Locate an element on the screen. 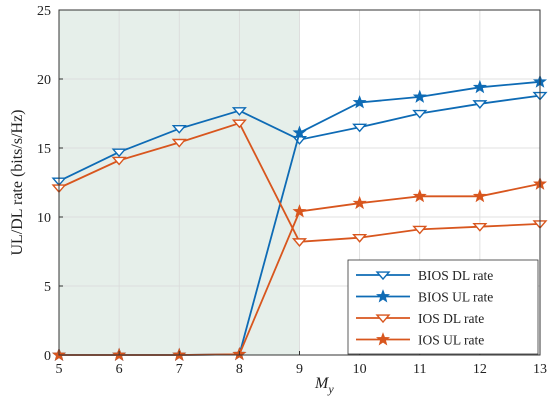 Image resolution: width=550 pixels, height=401 pixels. x-tick-label: 8 is located at coordinates (239, 369).